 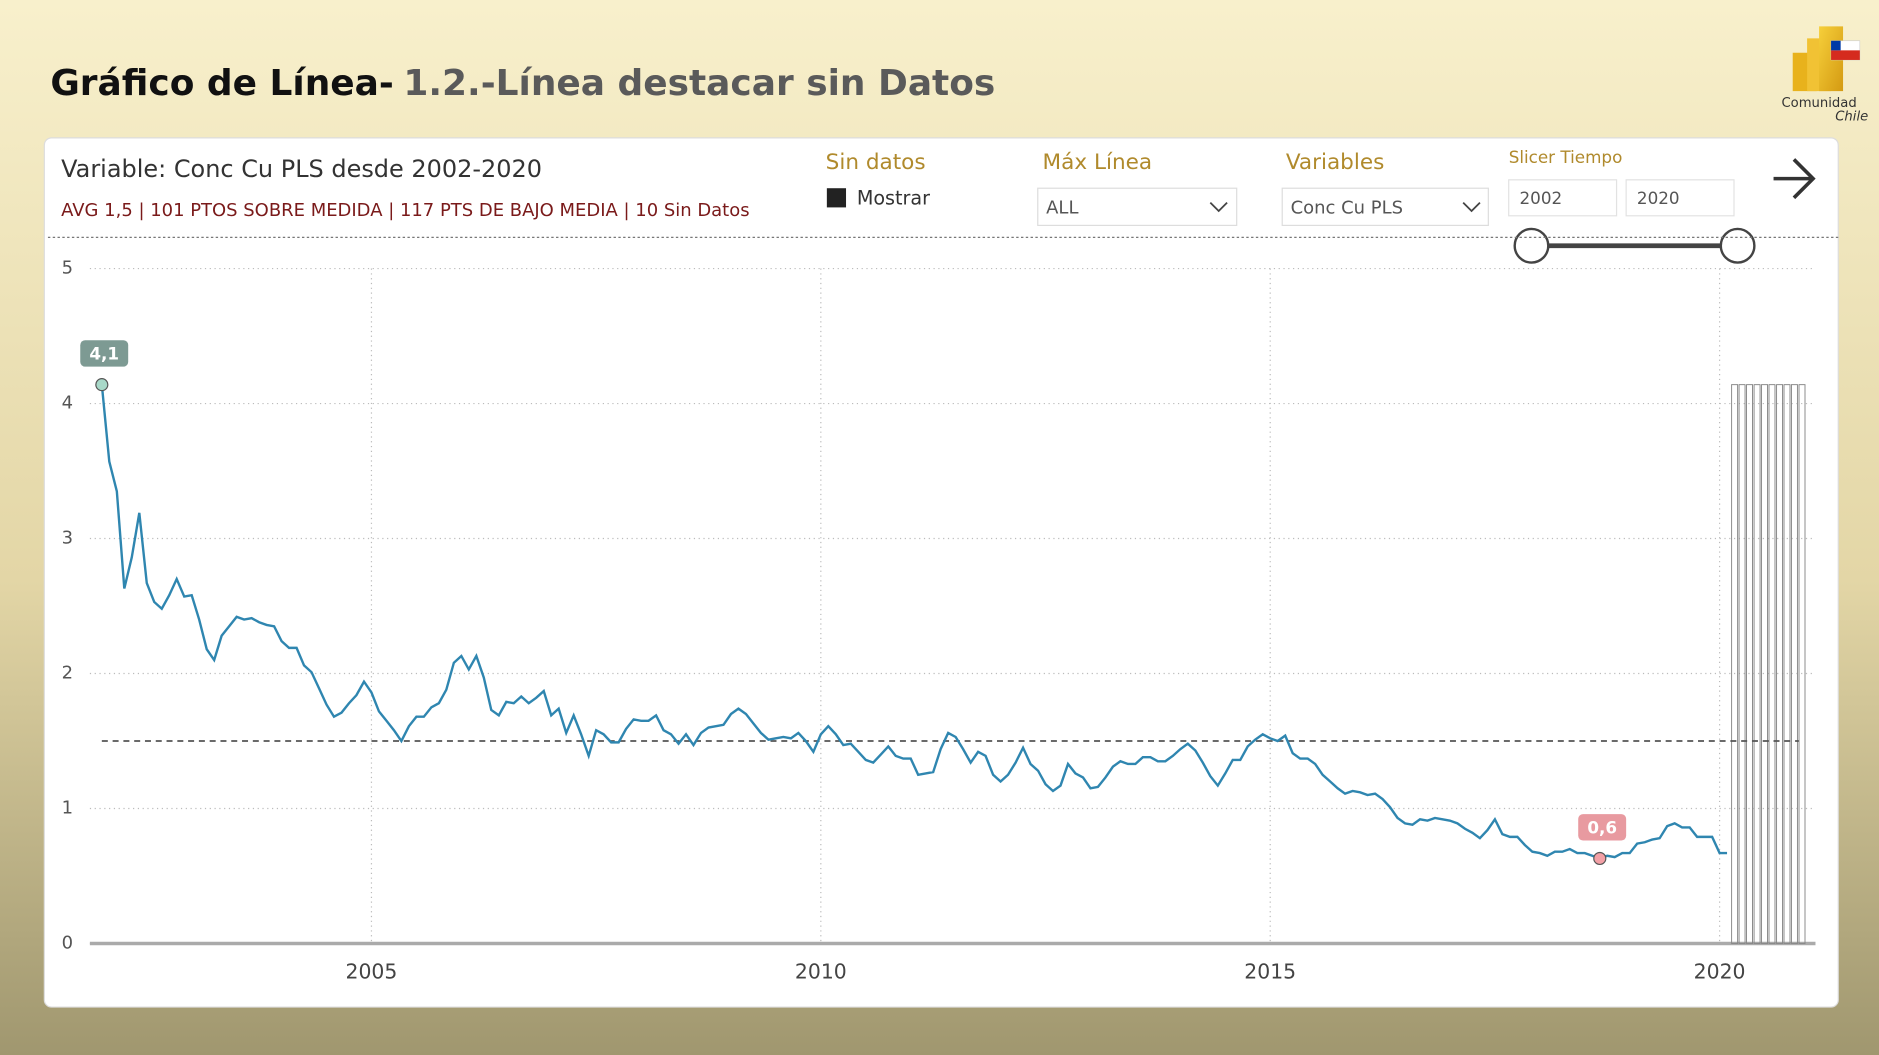 I want to click on filter-title: Máx Línea, so click(x=1098, y=162).